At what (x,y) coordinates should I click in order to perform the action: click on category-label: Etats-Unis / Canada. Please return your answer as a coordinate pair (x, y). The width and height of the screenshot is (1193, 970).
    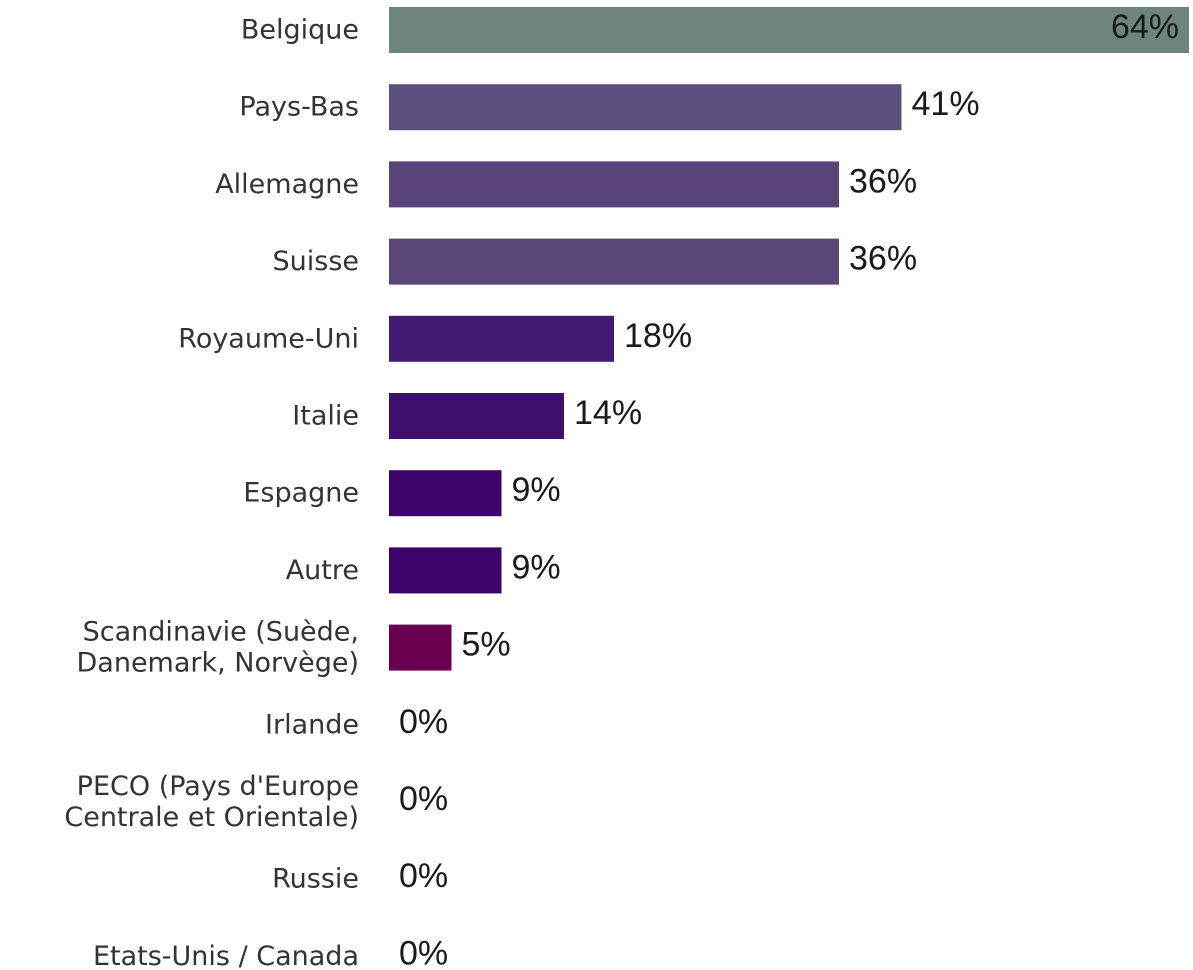
    Looking at the image, I should click on (226, 955).